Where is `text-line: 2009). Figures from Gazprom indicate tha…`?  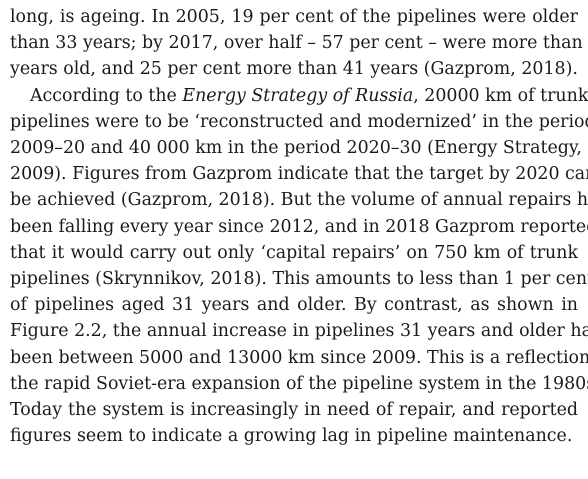 text-line: 2009). Figures from Gazprom indicate tha… is located at coordinates (299, 174).